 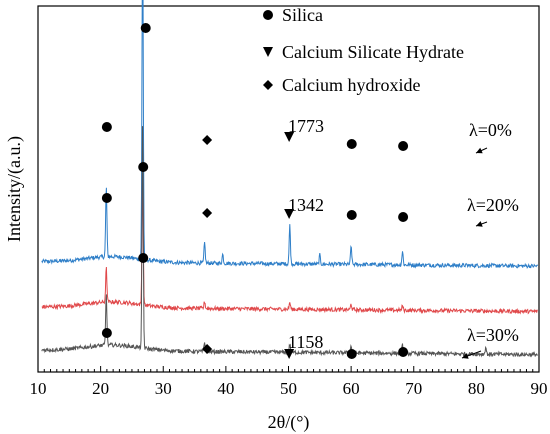 What do you see at coordinates (306, 205) in the screenshot?
I see `peak-annotation: 1342` at bounding box center [306, 205].